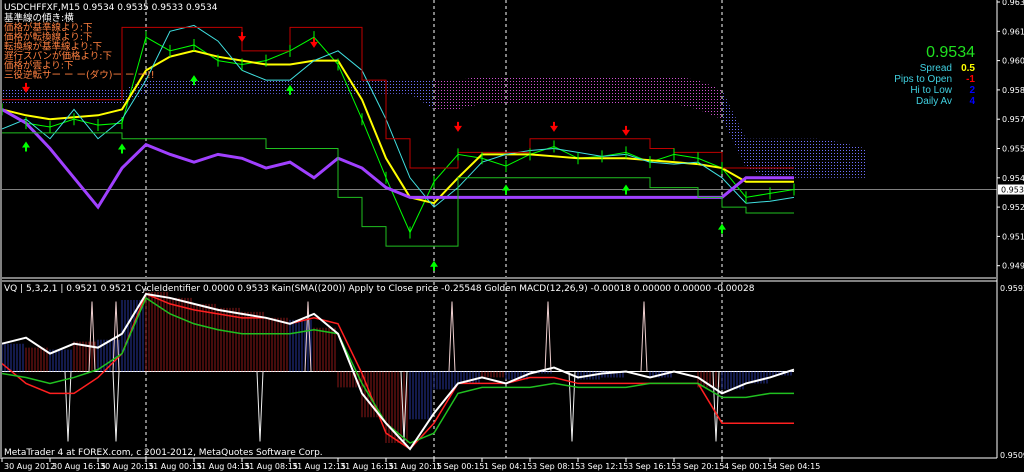 The width and height of the screenshot is (1024, 472). Describe the element at coordinates (319, 466) in the screenshot. I see `time-tick-label: 31 Aug 12:15` at that location.